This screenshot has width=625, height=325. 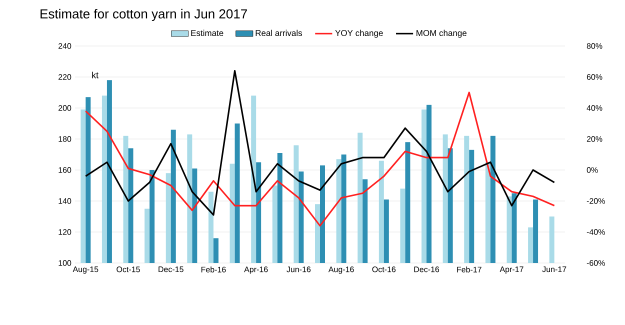 What do you see at coordinates (128, 269) in the screenshot?
I see `x-tick-label: Oct-15` at bounding box center [128, 269].